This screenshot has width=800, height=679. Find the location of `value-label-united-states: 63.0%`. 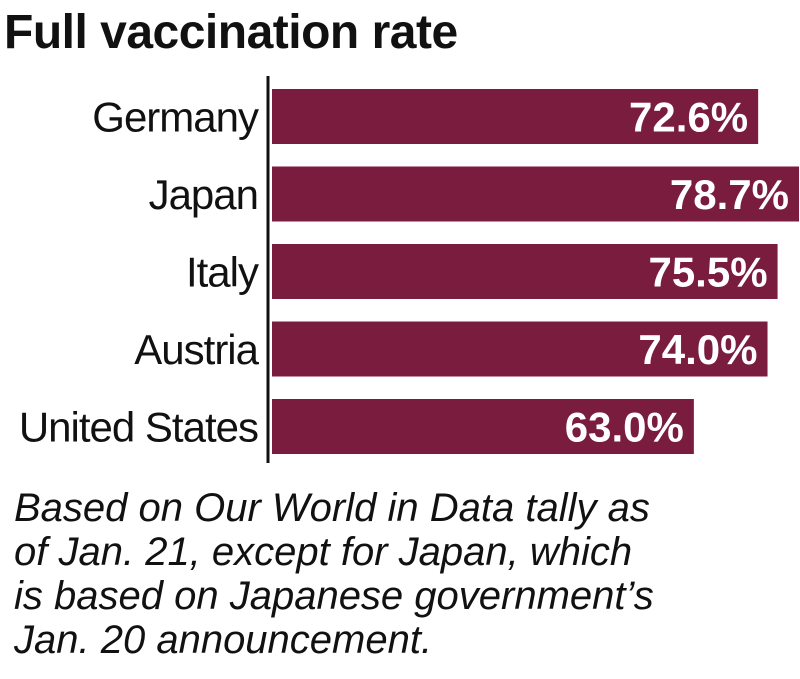

value-label-united-states: 63.0% is located at coordinates (624, 427).